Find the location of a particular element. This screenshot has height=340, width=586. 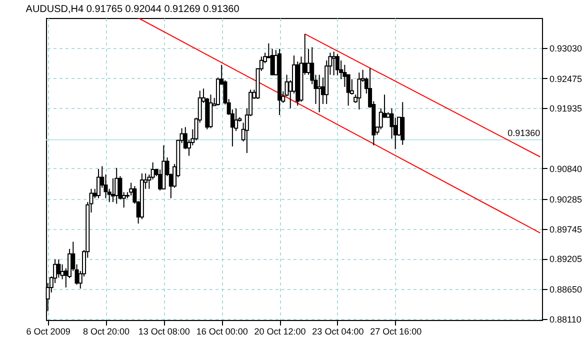

y-tick-label: 0.92475 is located at coordinates (566, 79).